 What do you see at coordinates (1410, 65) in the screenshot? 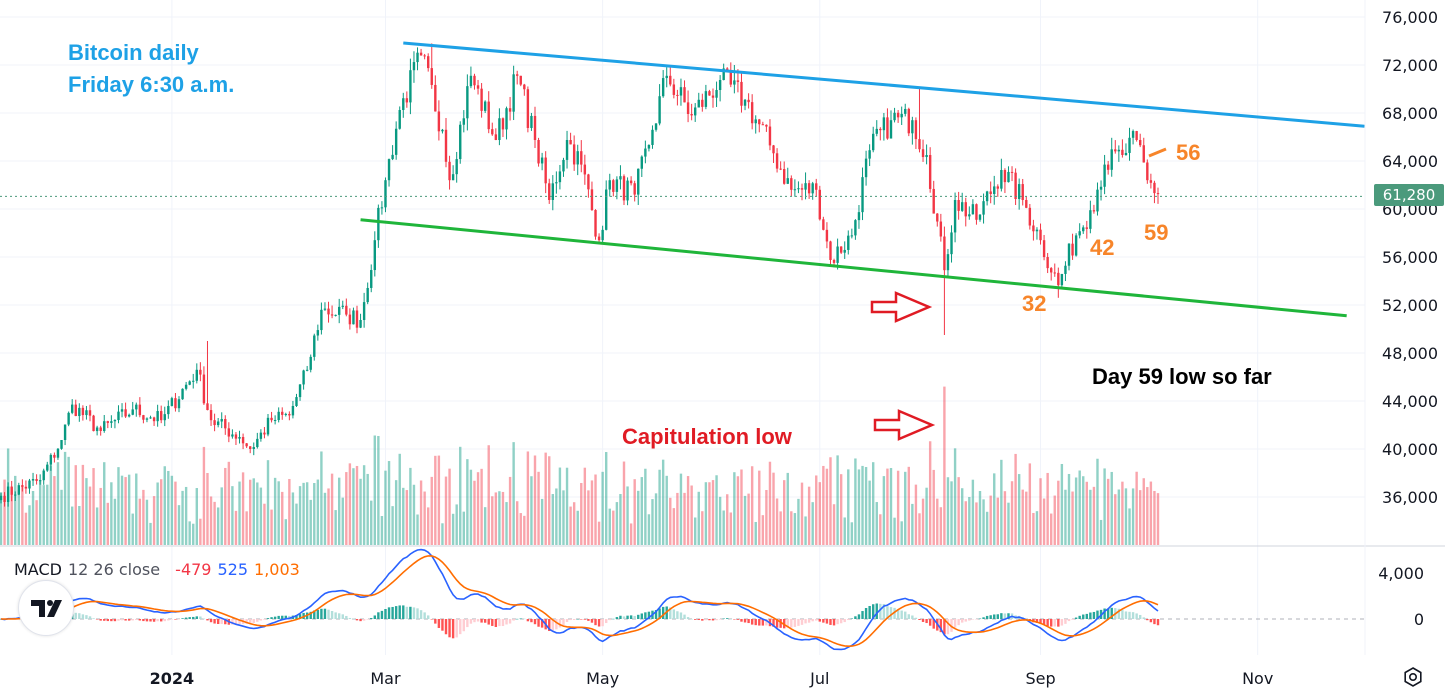
I see `price-tick-label: 72,000` at bounding box center [1410, 65].